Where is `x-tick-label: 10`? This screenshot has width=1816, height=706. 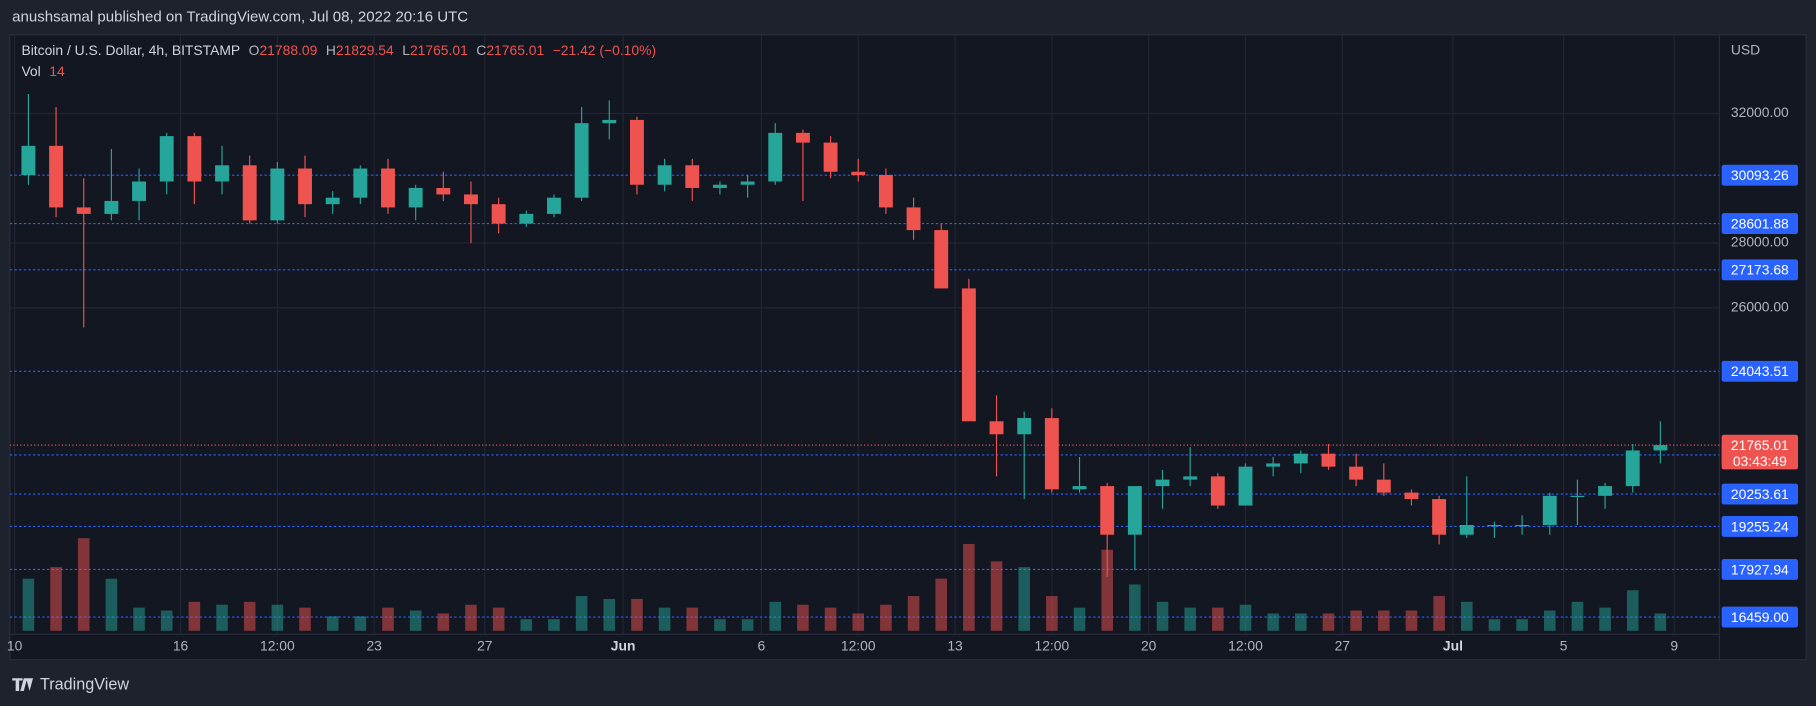
x-tick-label: 10 is located at coordinates (15, 646).